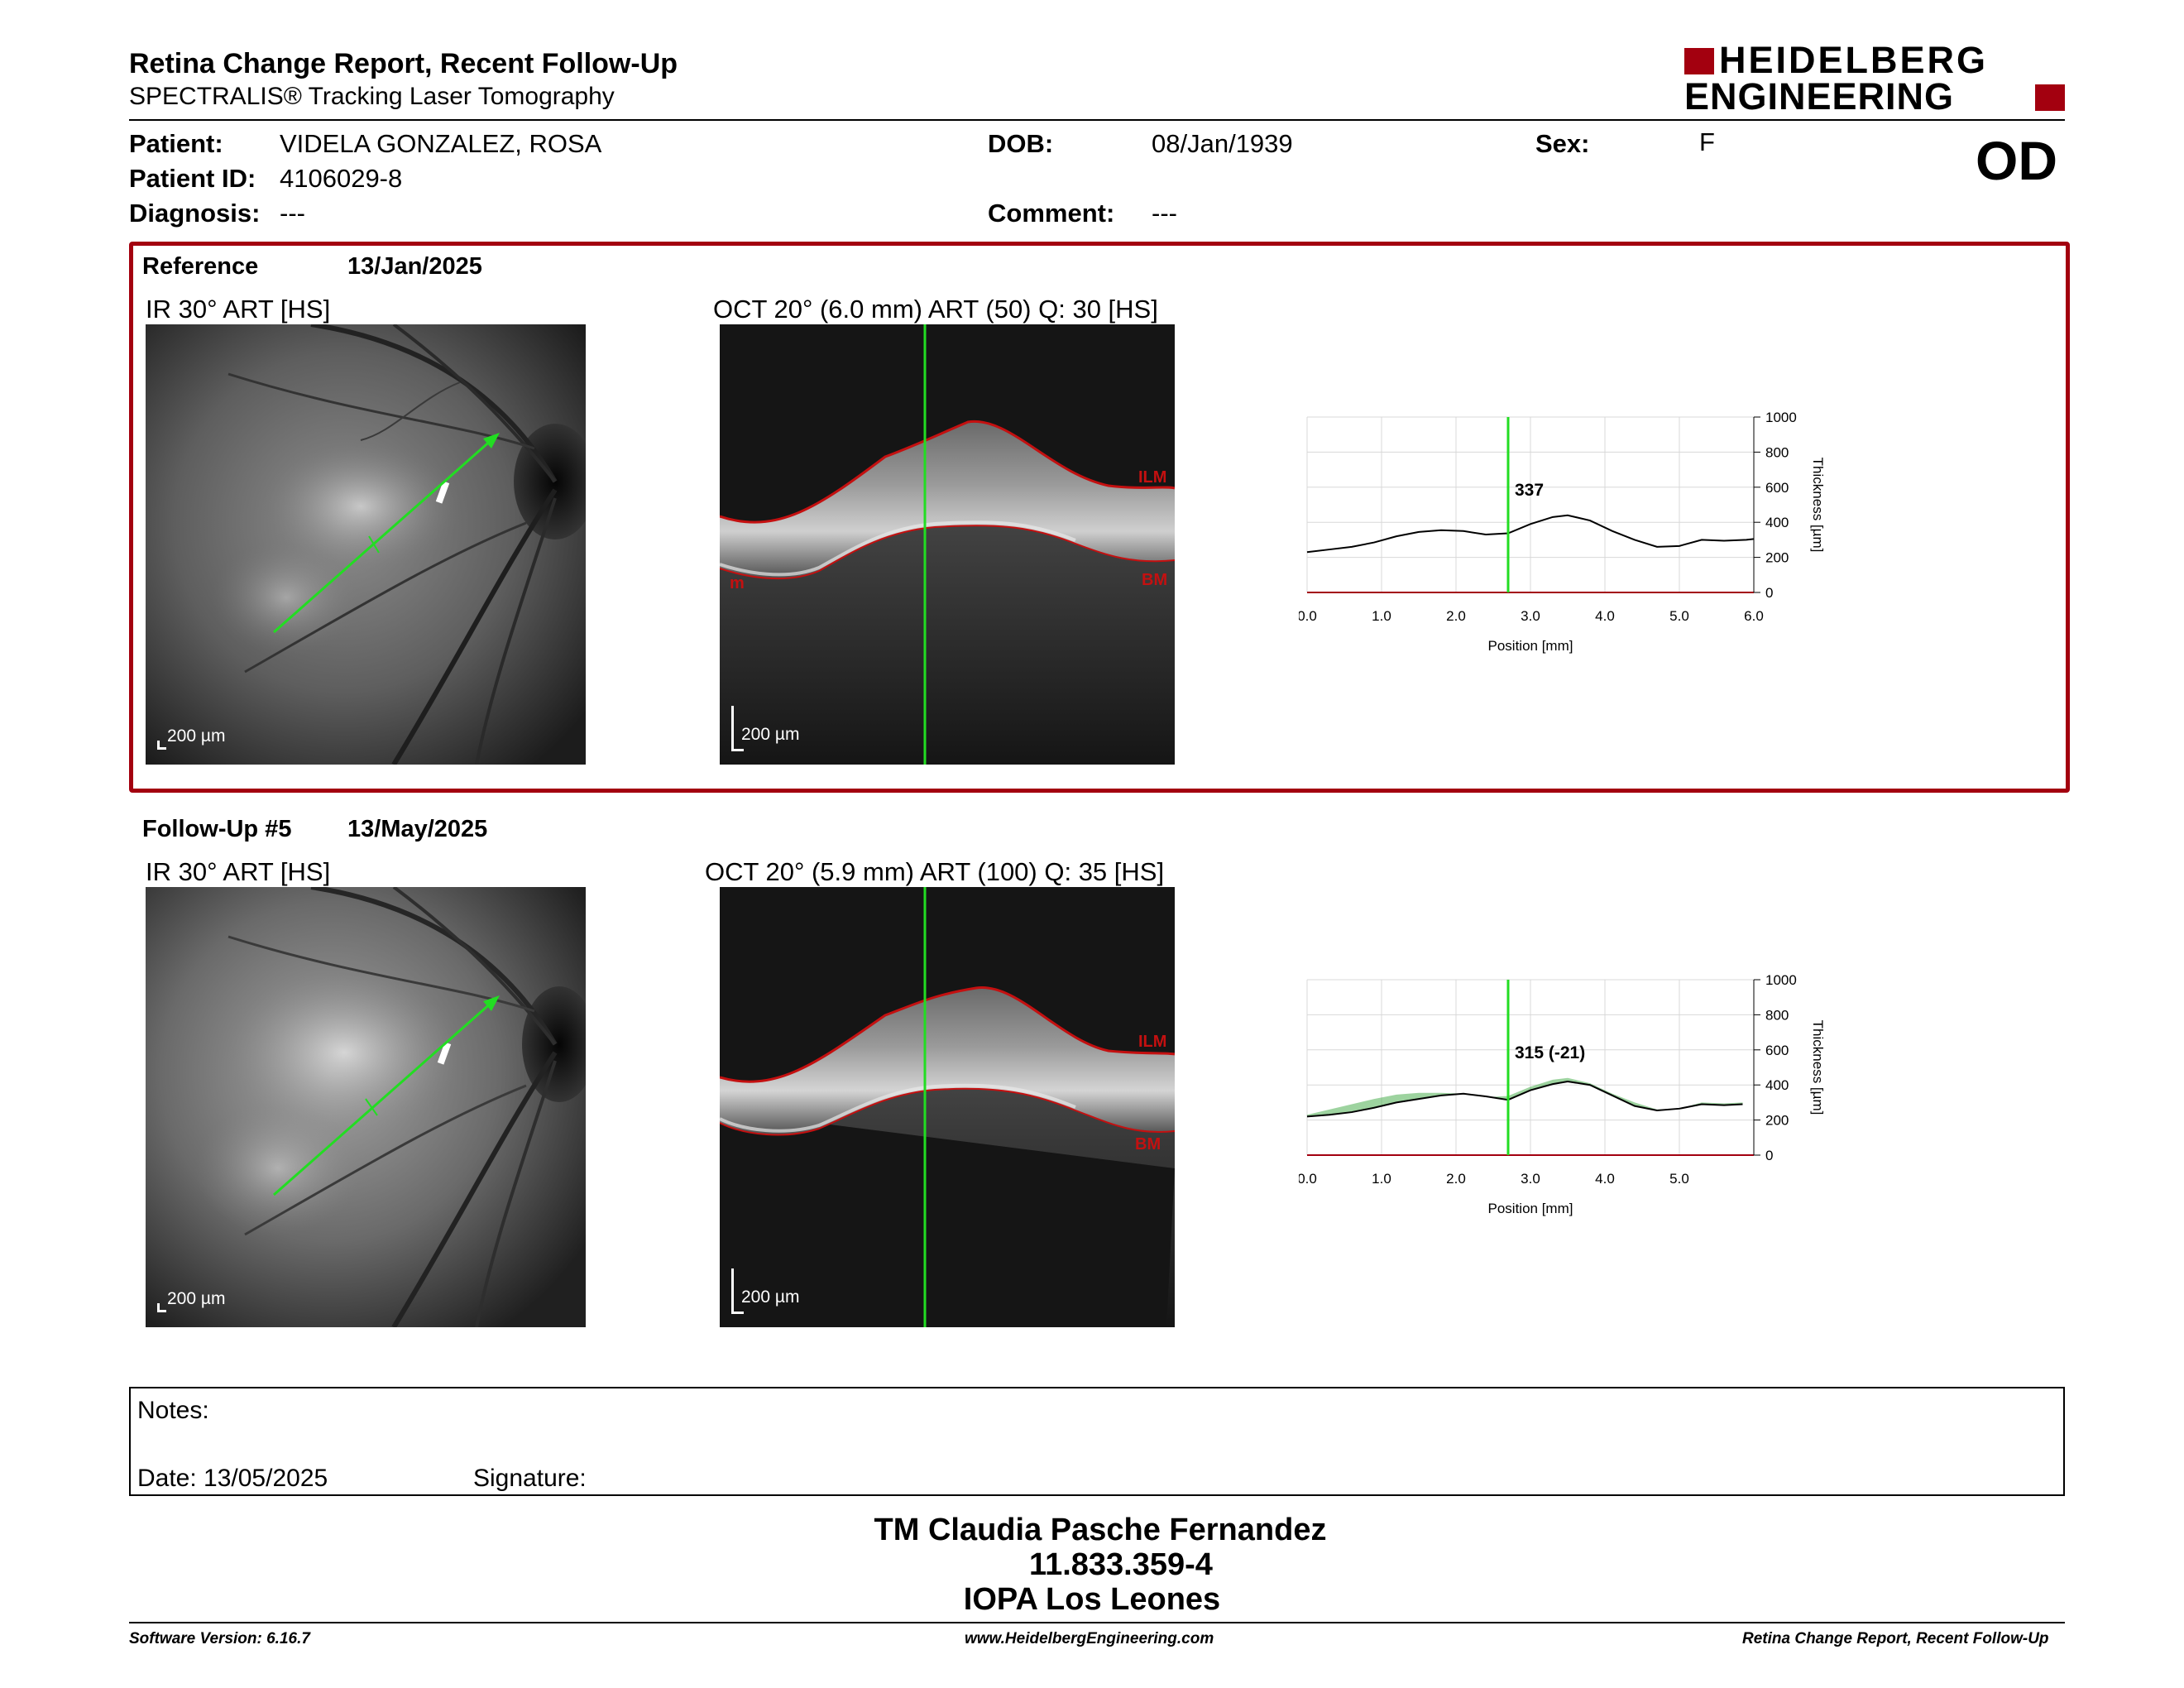 This screenshot has height=1688, width=2184. What do you see at coordinates (238, 871) in the screenshot?
I see `fu-ir-title: IR 30° ART [HS]` at bounding box center [238, 871].